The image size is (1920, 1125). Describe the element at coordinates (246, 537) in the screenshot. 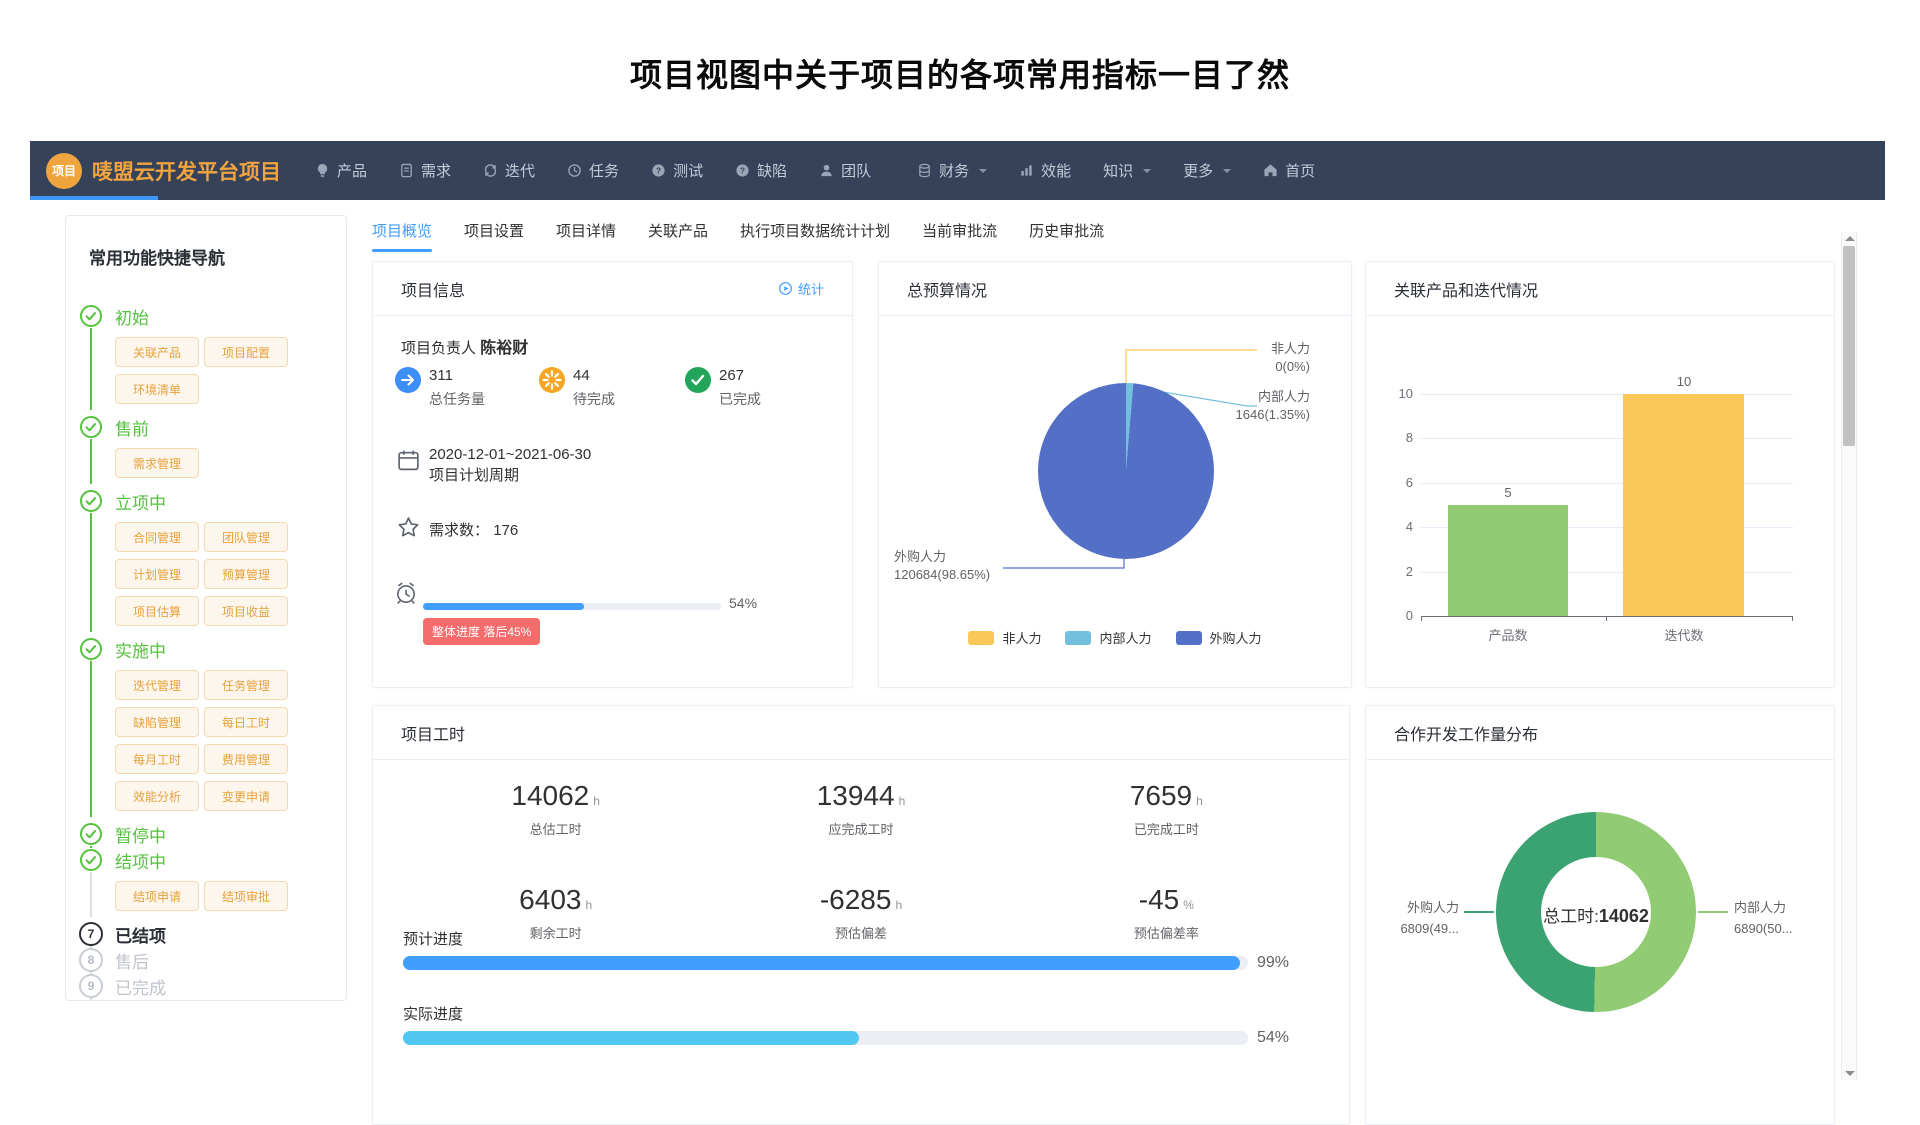

I see `team-mgmt-button: 团队管理` at that location.